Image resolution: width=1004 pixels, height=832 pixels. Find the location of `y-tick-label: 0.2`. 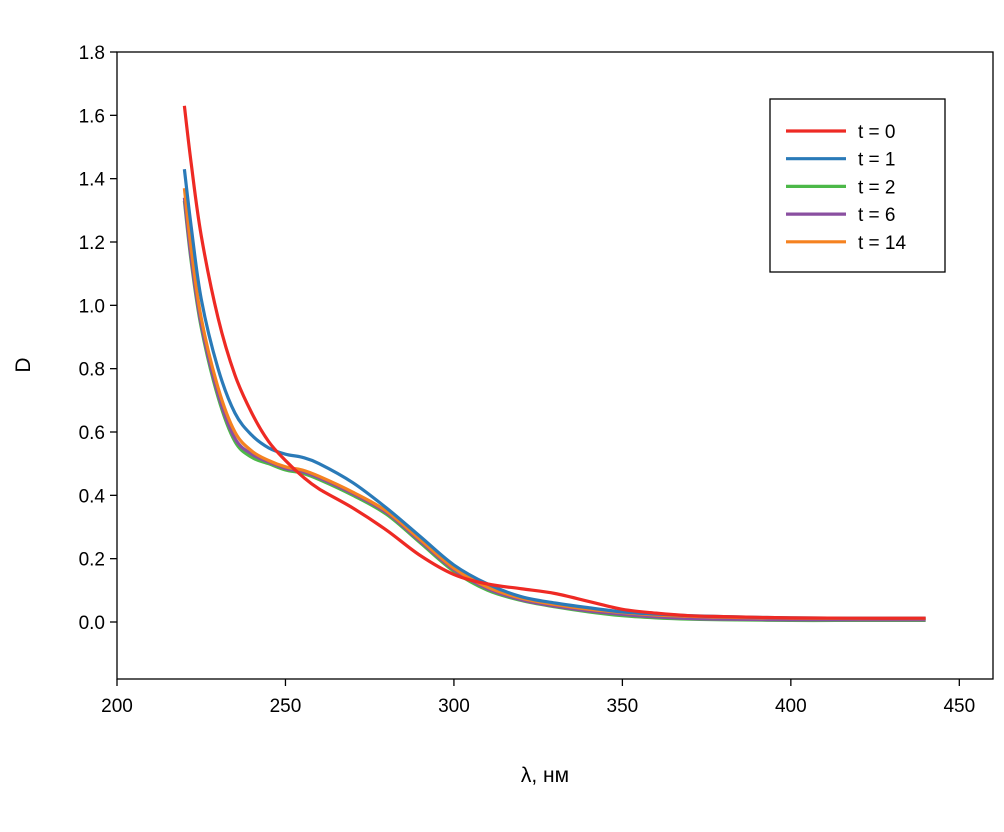

y-tick-label: 0.2 is located at coordinates (92, 560).